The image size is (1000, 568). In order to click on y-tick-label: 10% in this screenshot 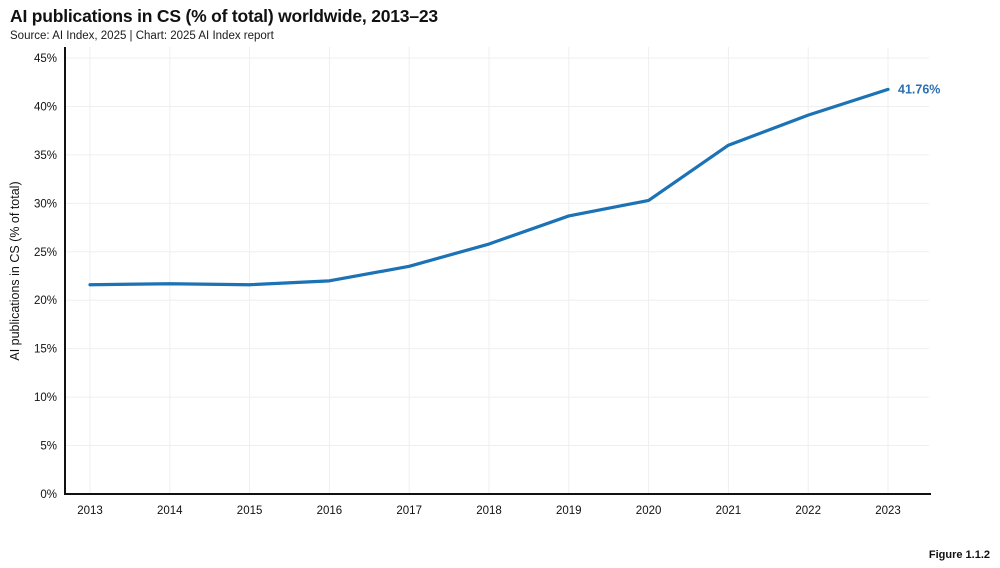, I will do `click(45, 398)`.